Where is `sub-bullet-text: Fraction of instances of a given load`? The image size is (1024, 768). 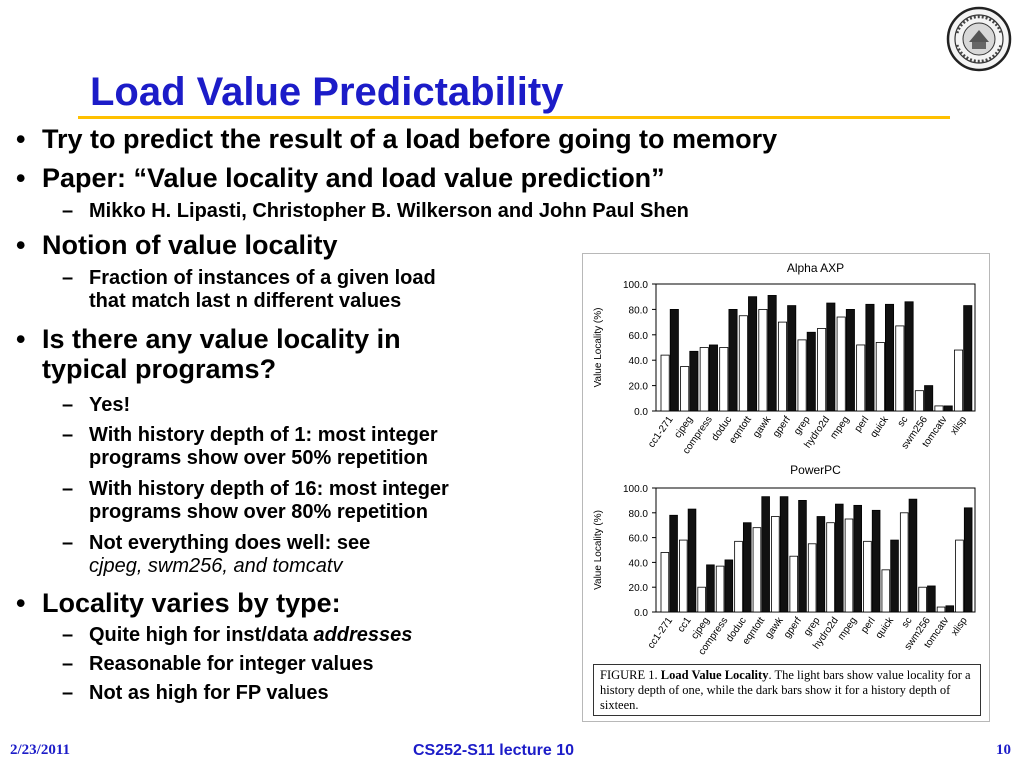 sub-bullet-text: Fraction of instances of a given load is located at coordinates (262, 278).